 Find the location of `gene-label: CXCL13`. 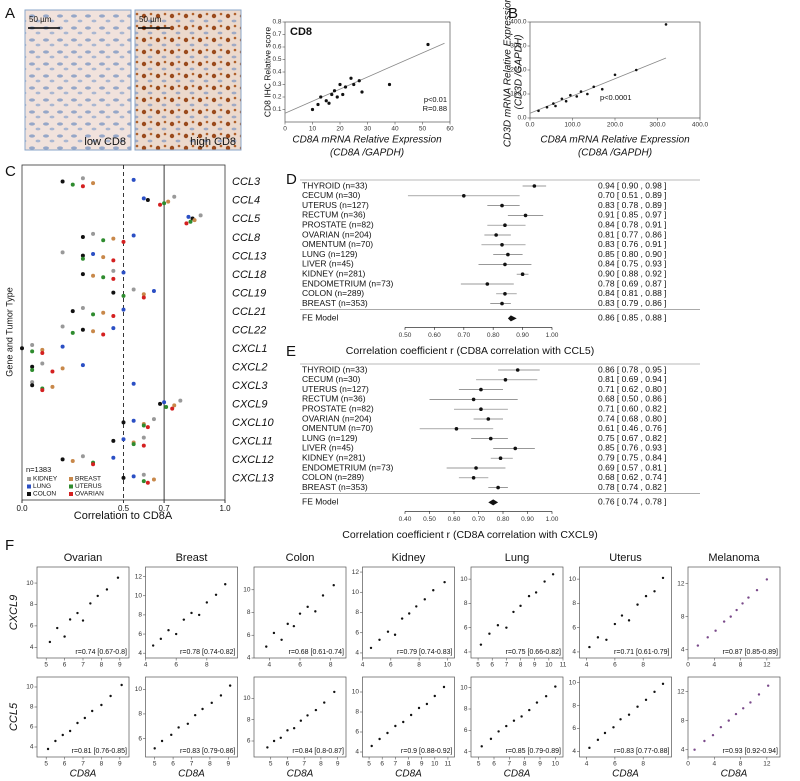

gene-label: CXCL13 is located at coordinates (253, 479).